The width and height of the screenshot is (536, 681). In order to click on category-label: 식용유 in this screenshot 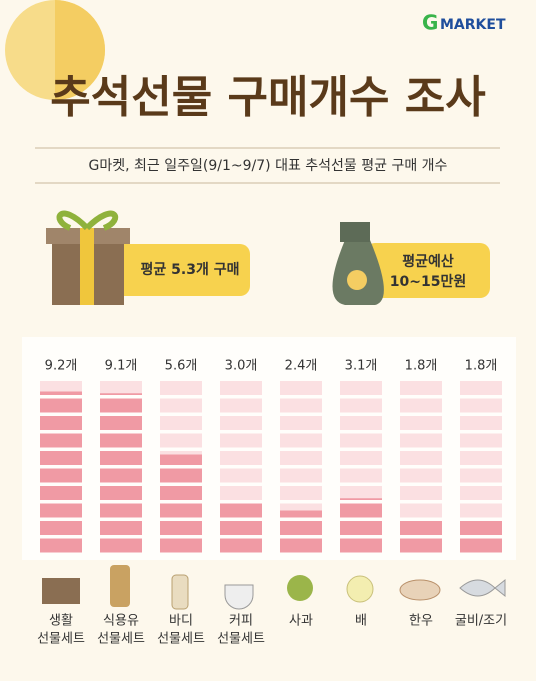, I will do `click(121, 621)`.